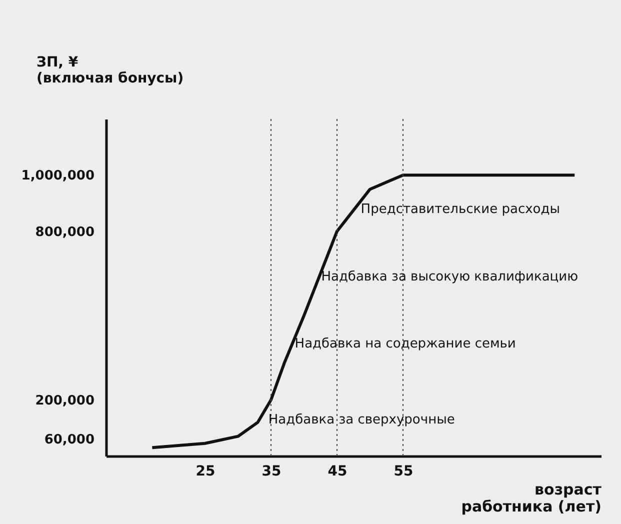 The image size is (621, 524). Describe the element at coordinates (64, 232) in the screenshot. I see `y-tick-label: 800,000` at that location.